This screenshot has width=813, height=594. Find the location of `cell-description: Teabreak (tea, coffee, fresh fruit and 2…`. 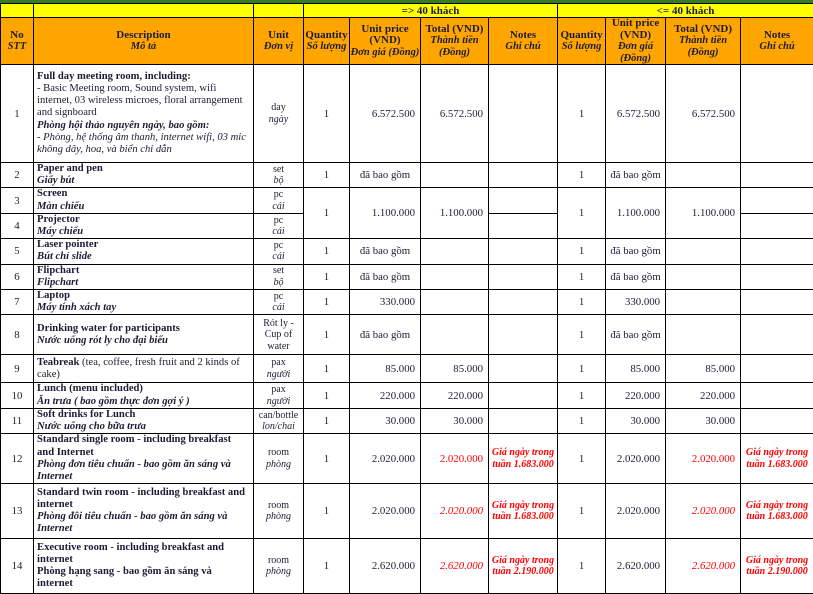

cell-description: Teabreak (tea, coffee, fresh fruit and 2… is located at coordinates (144, 369).